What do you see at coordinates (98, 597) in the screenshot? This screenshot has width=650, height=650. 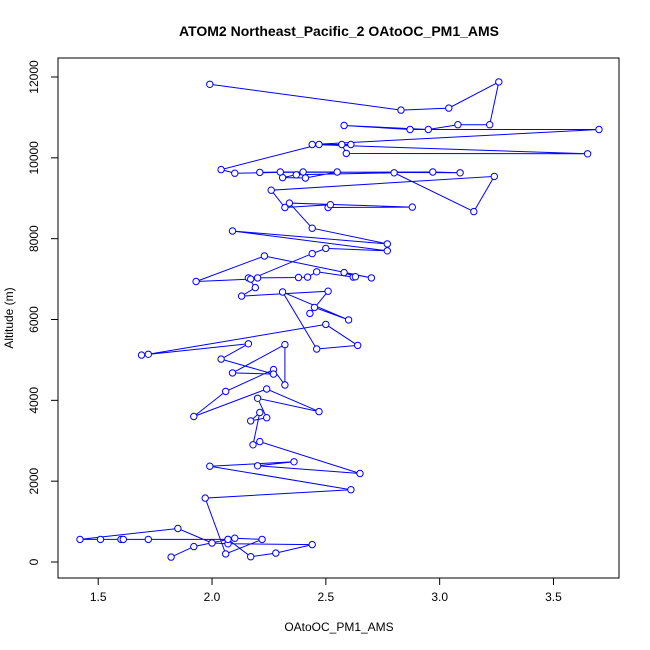 I see `x-tick-label: 1.5` at bounding box center [98, 597].